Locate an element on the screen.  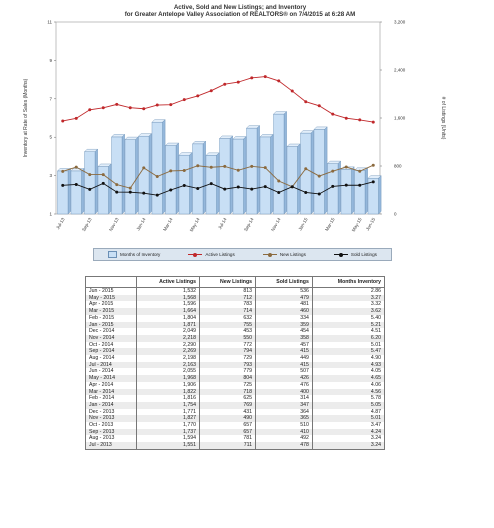
table-row: Oct - 2014 2,290 772 457 5.01 is located at coordinates (235, 345).